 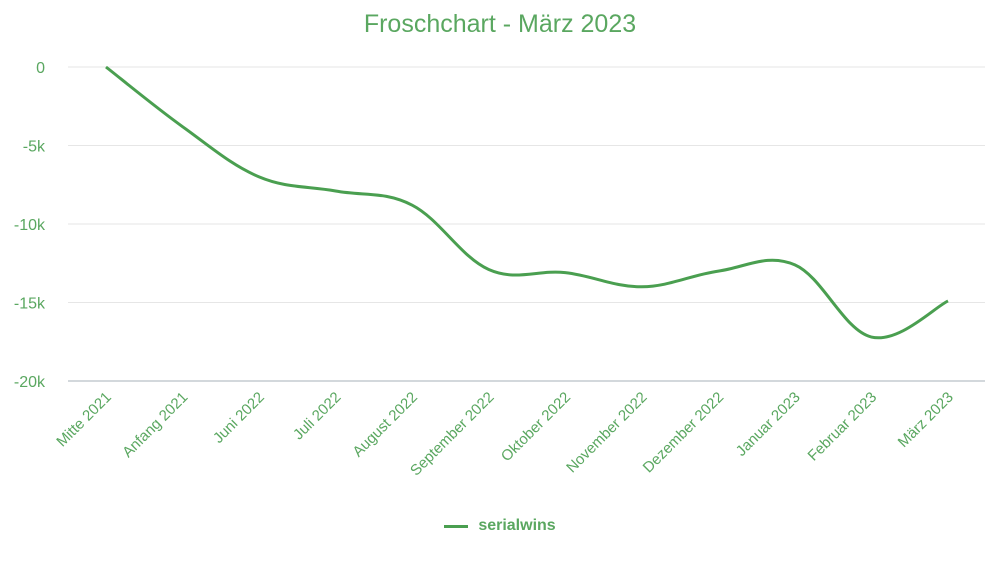 I want to click on x-tick-label: Februar 2023, so click(x=843, y=427).